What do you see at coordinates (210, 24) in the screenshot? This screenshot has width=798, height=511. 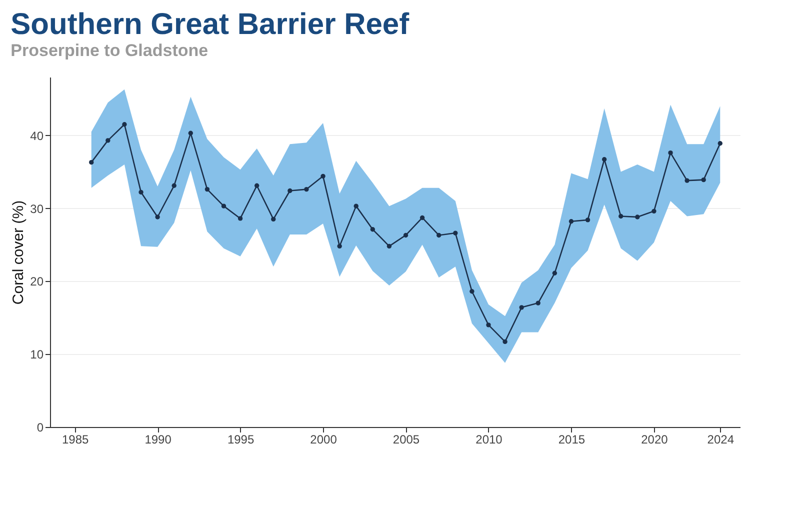 I see `chart-title: Southern Great Barrier Reef` at bounding box center [210, 24].